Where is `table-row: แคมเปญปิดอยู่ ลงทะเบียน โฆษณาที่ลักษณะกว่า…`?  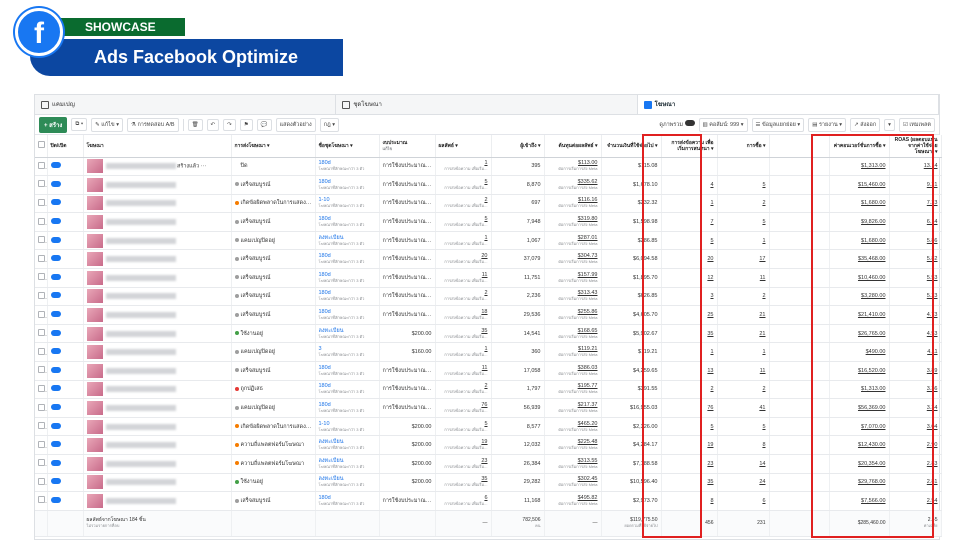
table-row: แคมเปญปิดอยู่ ลงทะเบียน โฆษณาที่ลักษณะกว่า… is located at coordinates (488, 241).